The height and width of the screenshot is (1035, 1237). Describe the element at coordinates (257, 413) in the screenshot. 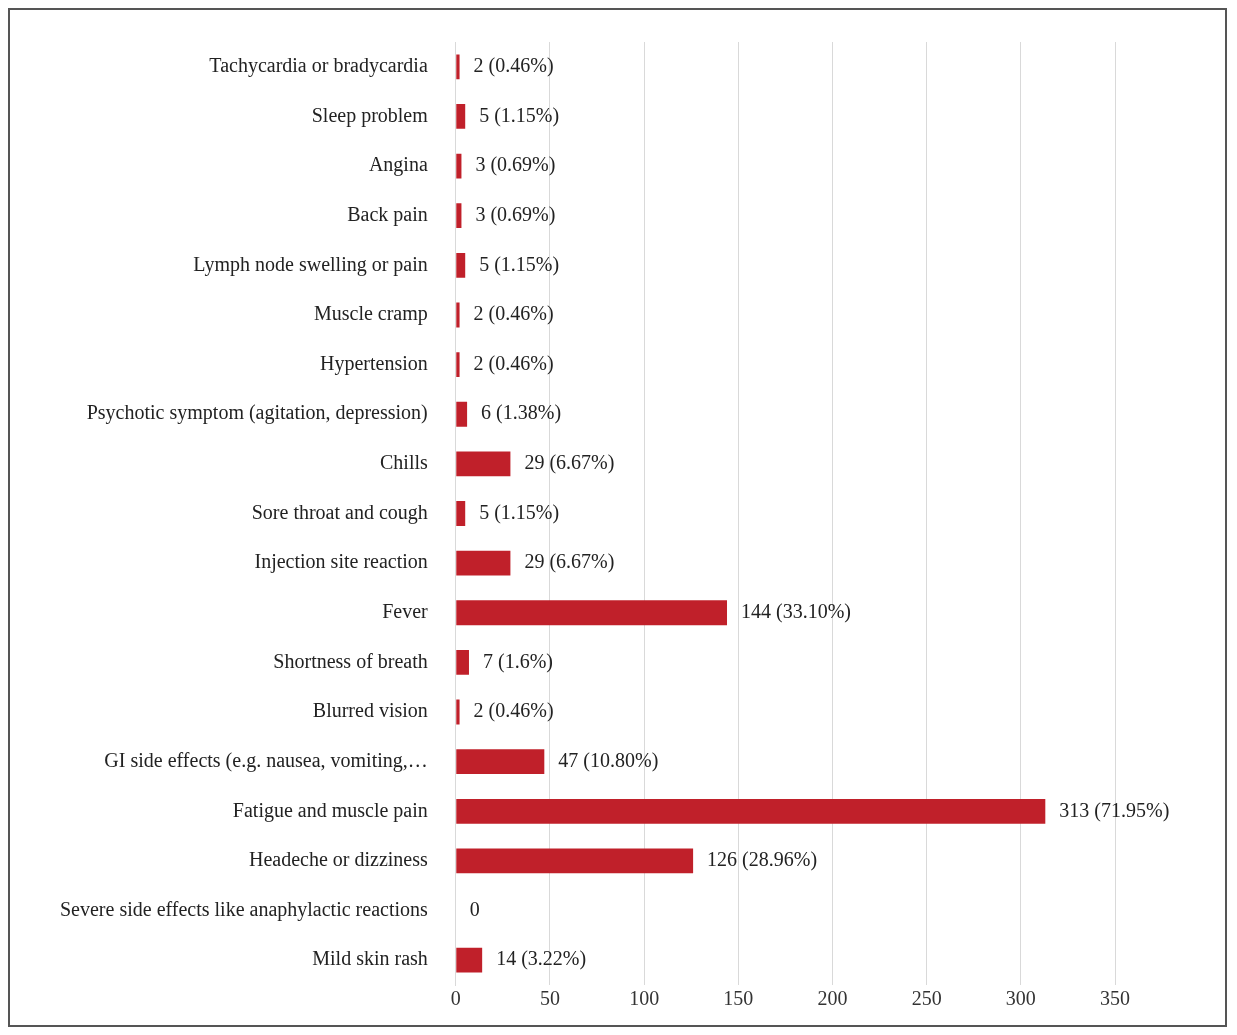

I see `y-tick-label: Psychotic symptom (agitation, depression)` at that location.